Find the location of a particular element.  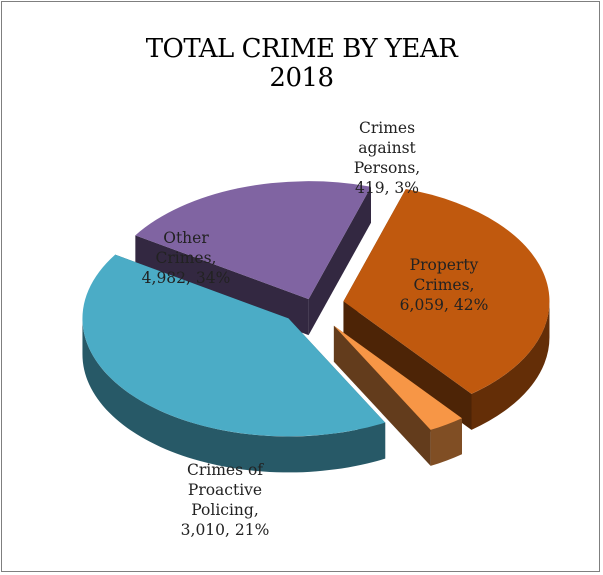

data-label-other-crimes: Other Crimes, 4,982, 34% is located at coordinates (186, 258).